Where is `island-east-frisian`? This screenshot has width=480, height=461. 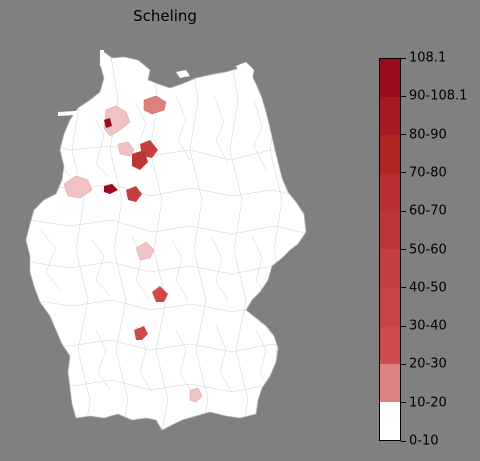
island-east-frisian is located at coordinates (75, 113).